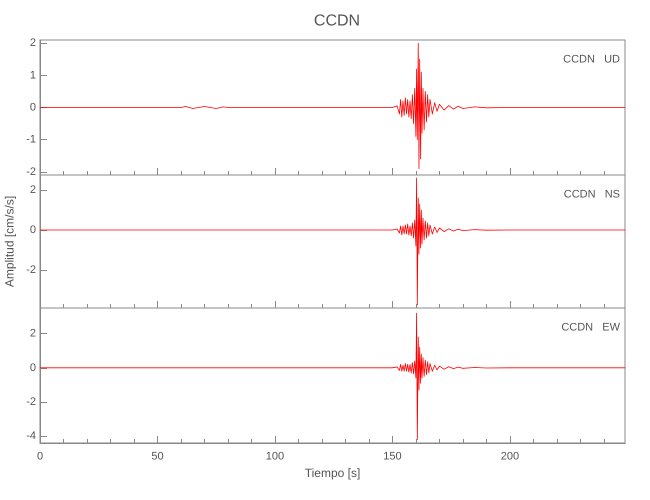 The image size is (650, 500). I want to click on y-tick-label: -1, so click(31, 140).